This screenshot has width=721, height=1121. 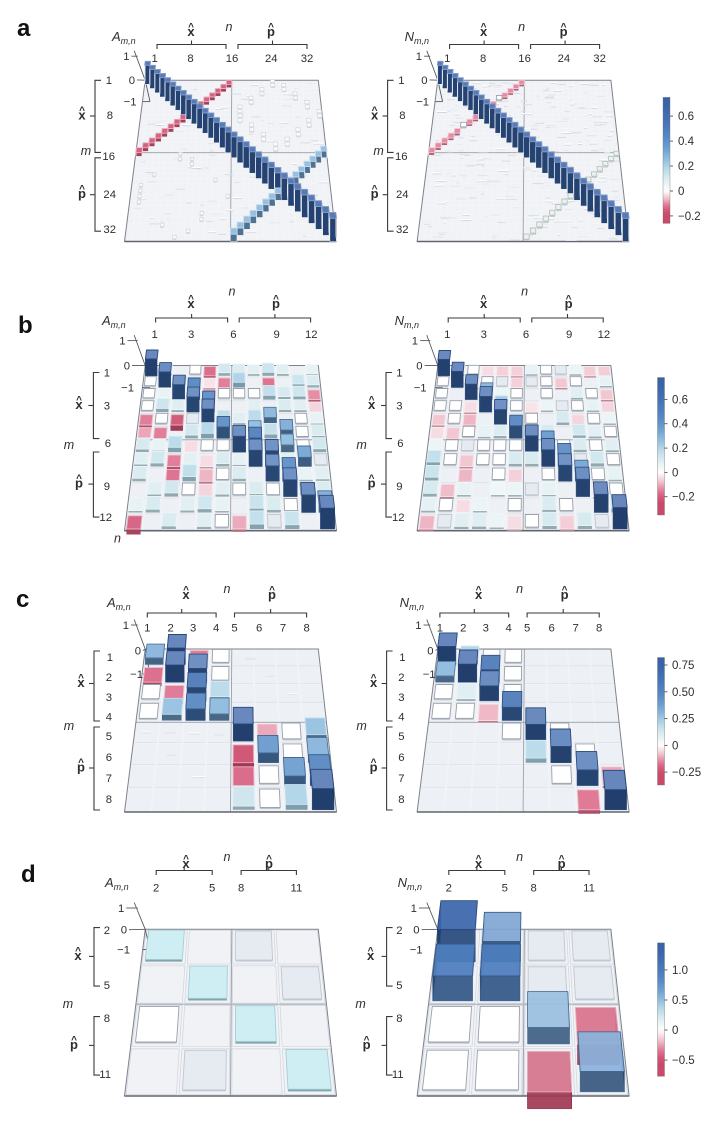 I want to click on svg-text: −0.2, so click(x=689, y=217).